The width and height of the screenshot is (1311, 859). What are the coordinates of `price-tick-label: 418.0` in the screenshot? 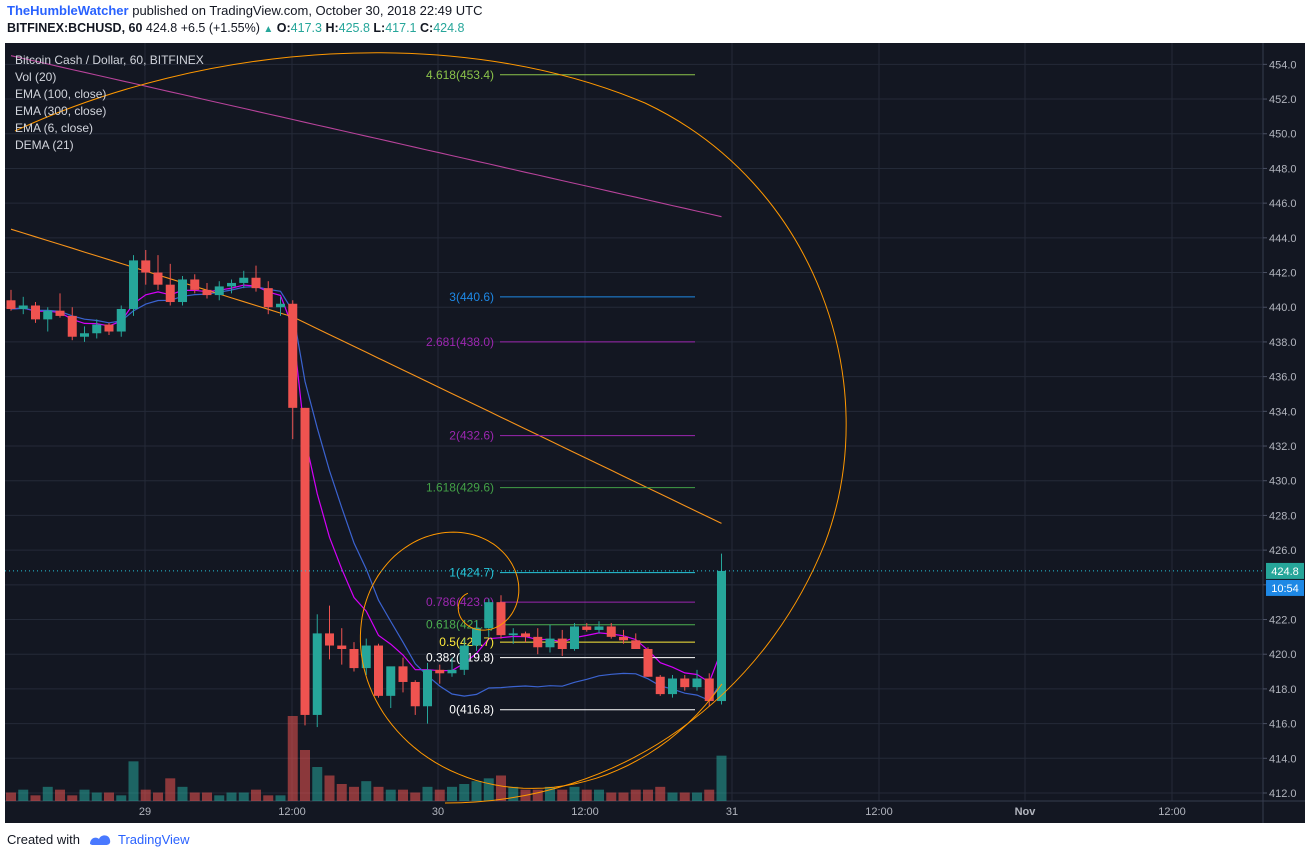 It's located at (1283, 690).